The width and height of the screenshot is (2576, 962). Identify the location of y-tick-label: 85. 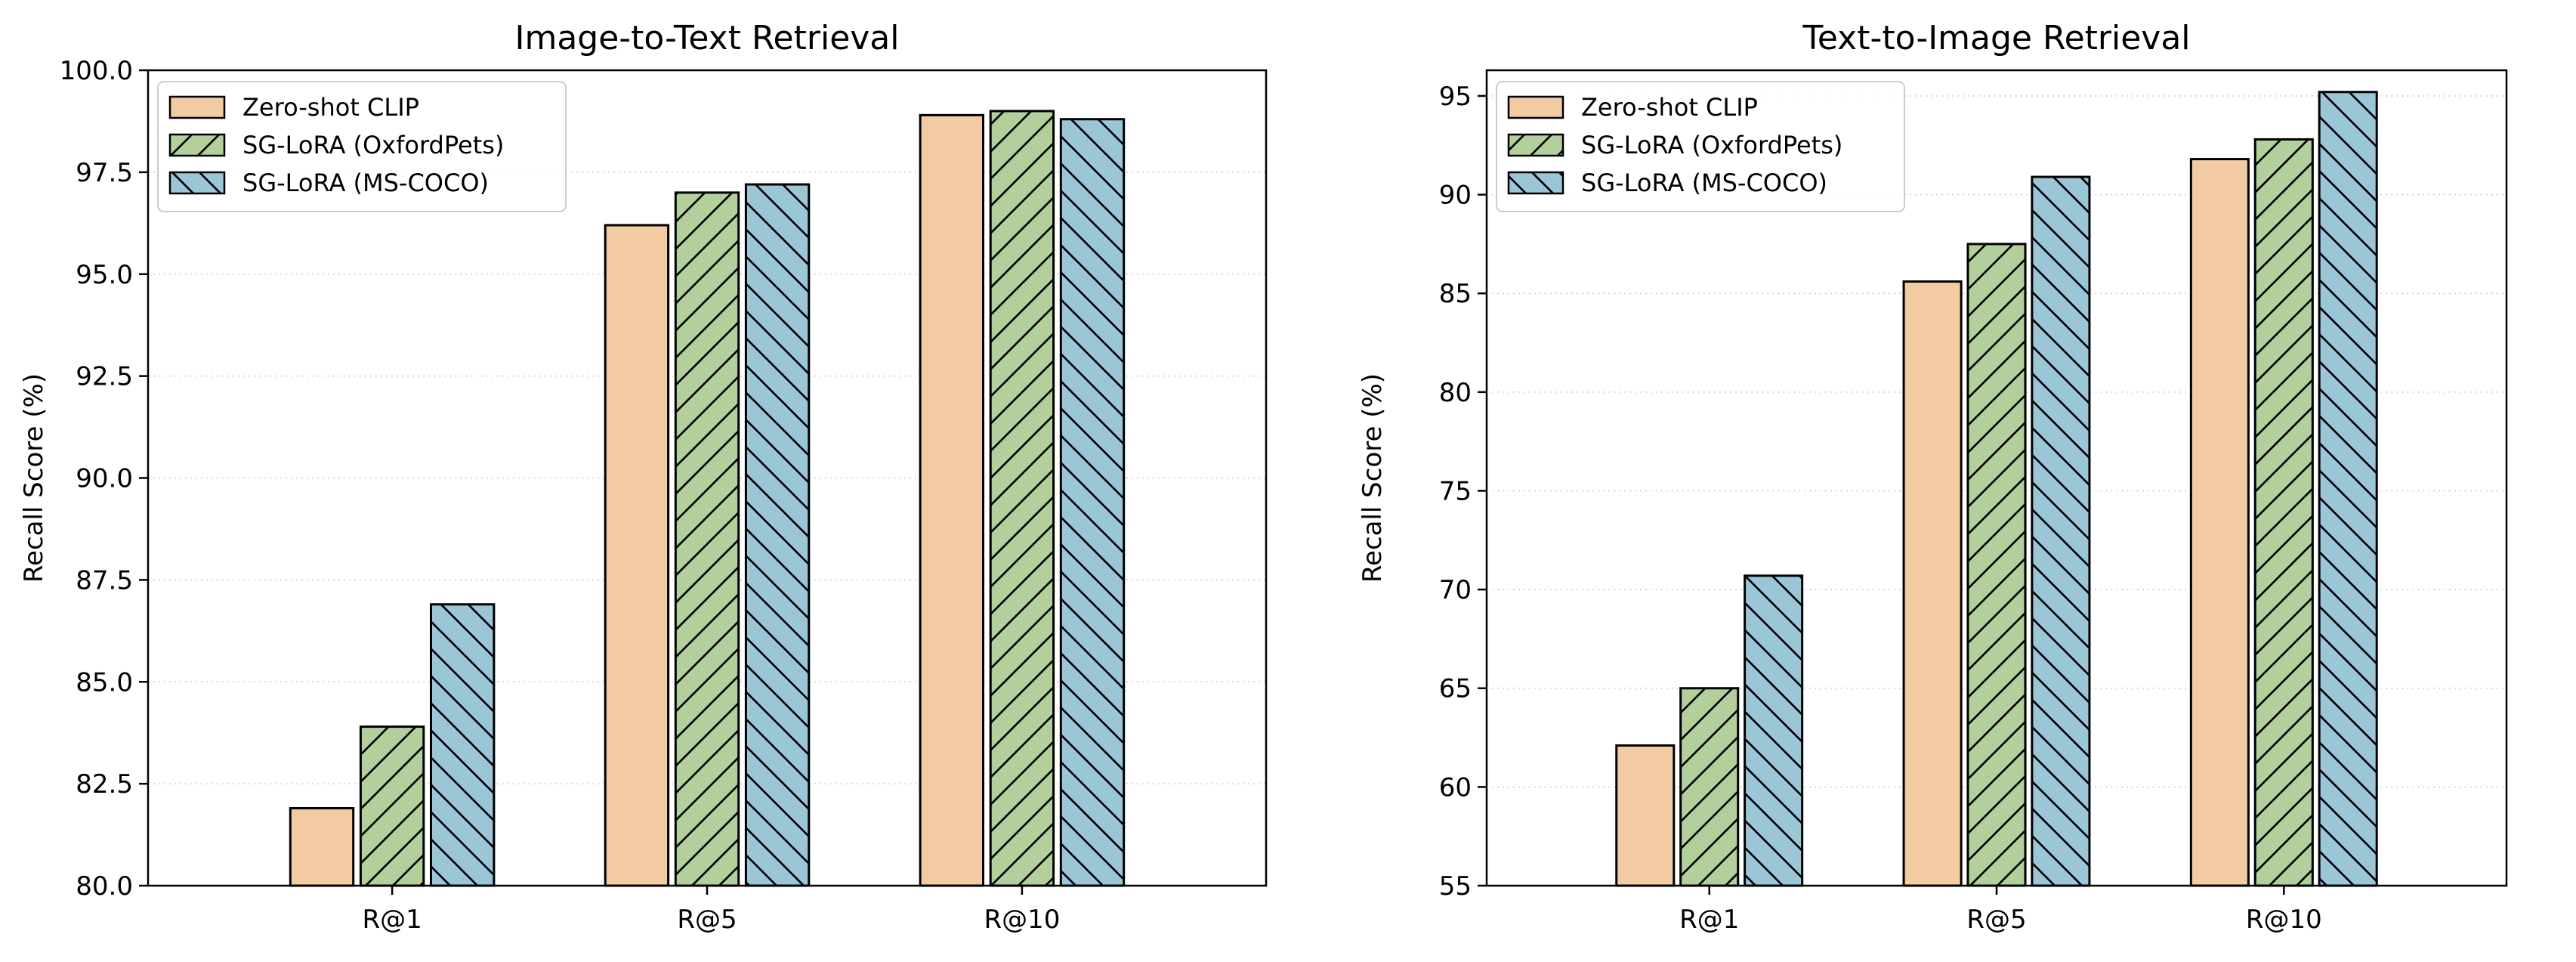
(1455, 294).